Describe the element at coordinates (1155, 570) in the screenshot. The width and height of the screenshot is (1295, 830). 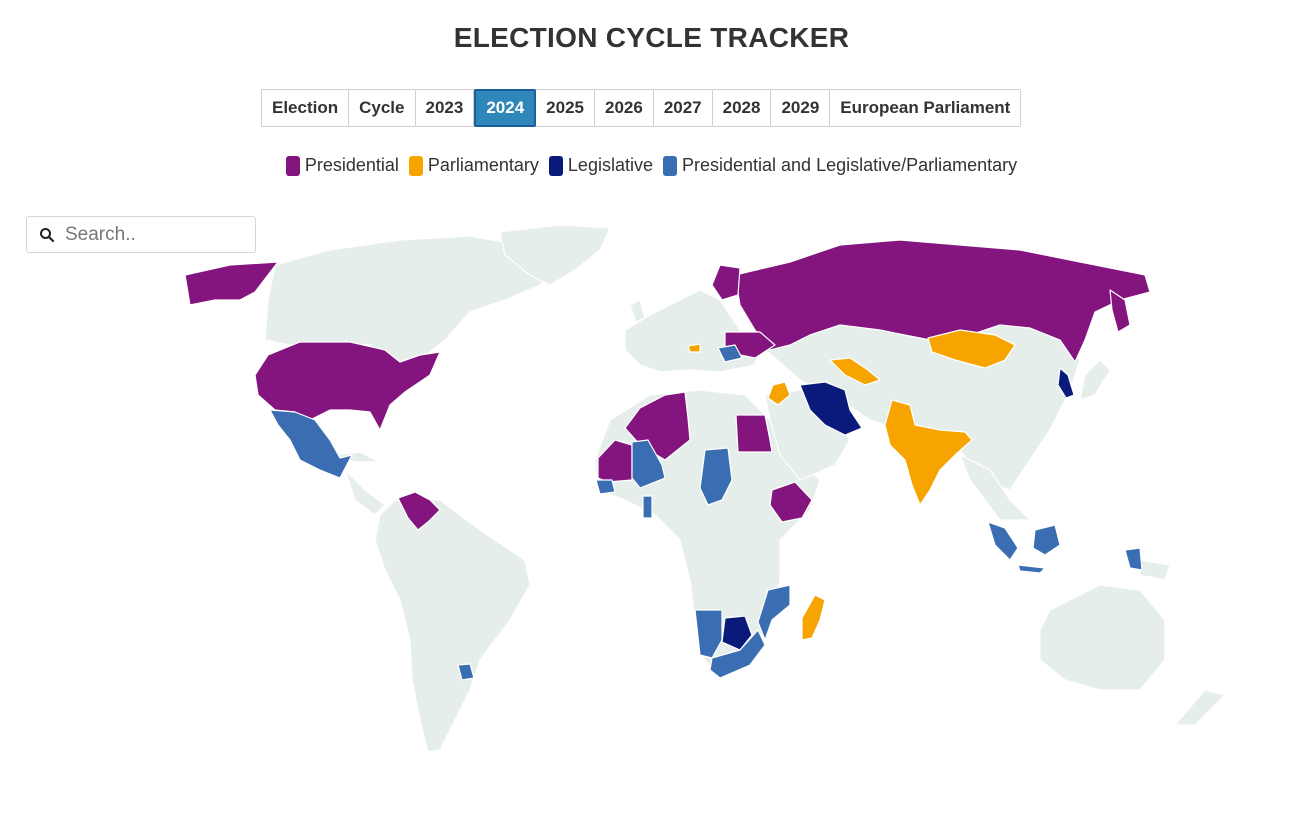
I see `country-papua-new-guinea` at that location.